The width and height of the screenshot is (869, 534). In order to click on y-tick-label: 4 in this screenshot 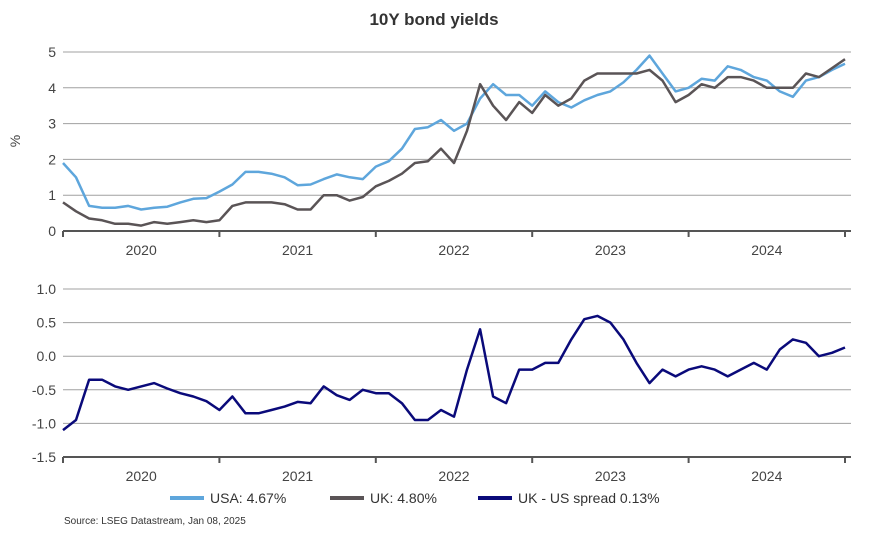, I will do `click(52, 88)`.